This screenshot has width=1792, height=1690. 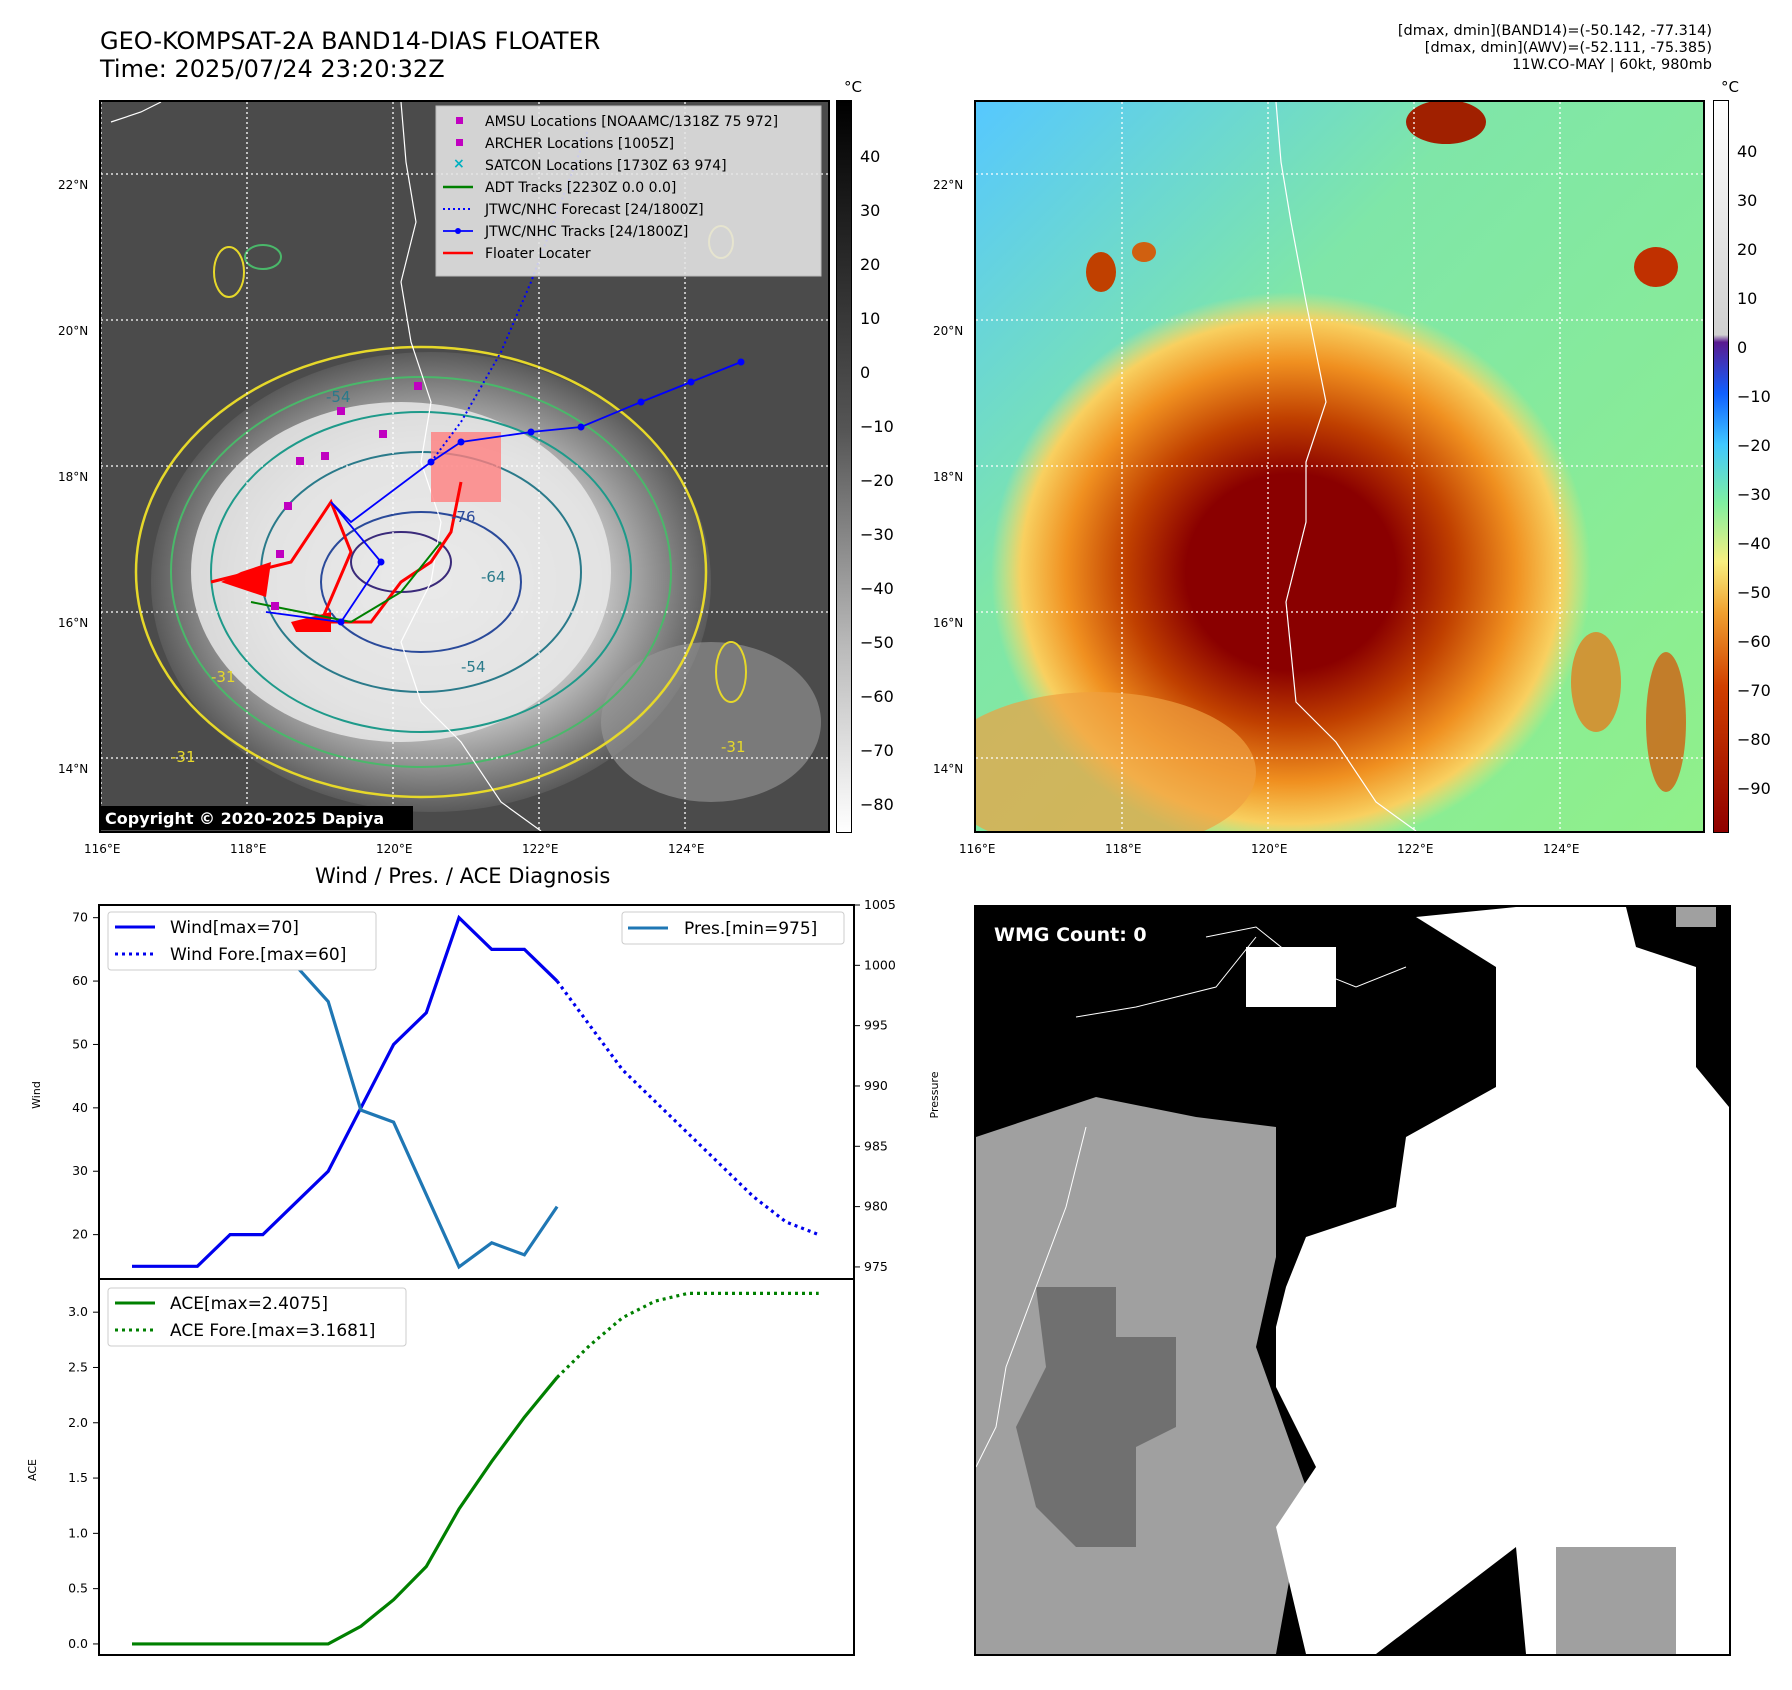 What do you see at coordinates (1754, 641) in the screenshot?
I see `cbar2-tick: −60` at bounding box center [1754, 641].